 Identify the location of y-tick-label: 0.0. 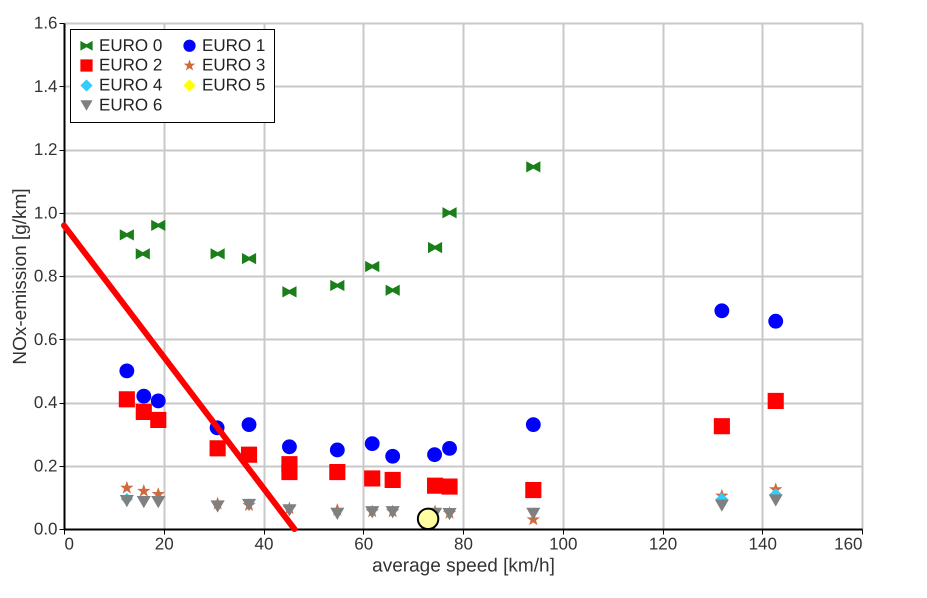
(46, 529).